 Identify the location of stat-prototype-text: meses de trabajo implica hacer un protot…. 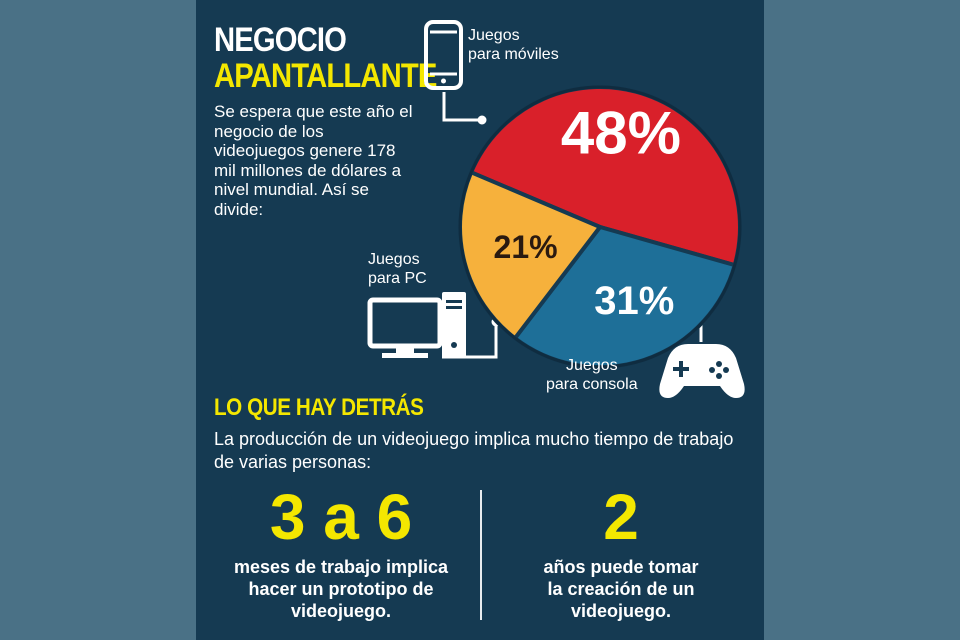
(341, 589).